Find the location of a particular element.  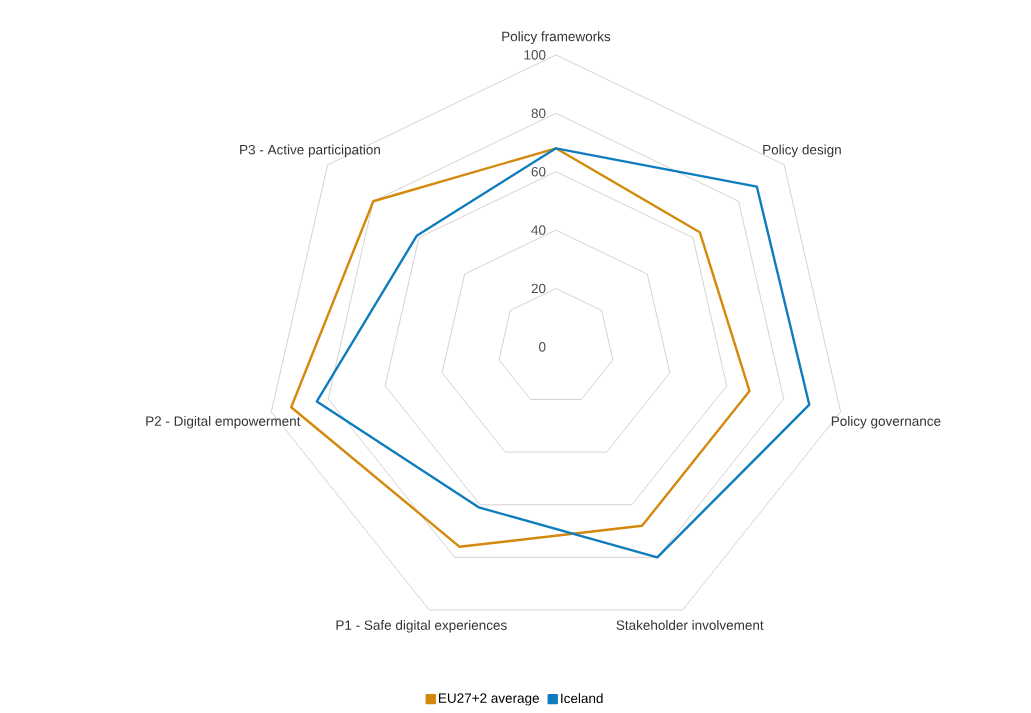

y-tick-label: 60 is located at coordinates (538, 172).